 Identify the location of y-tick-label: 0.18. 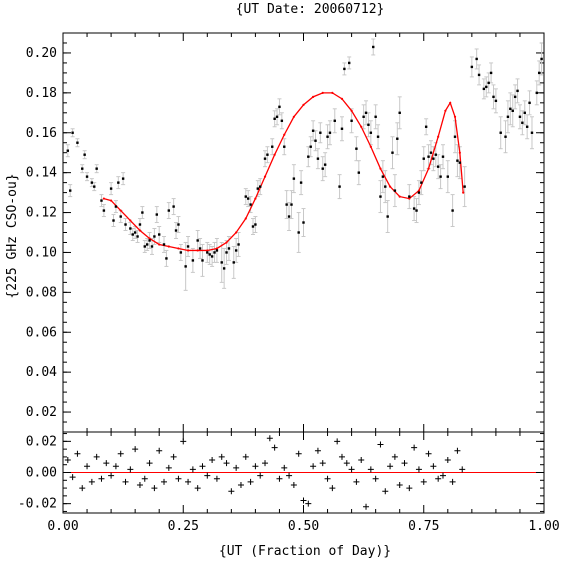
(41, 93).